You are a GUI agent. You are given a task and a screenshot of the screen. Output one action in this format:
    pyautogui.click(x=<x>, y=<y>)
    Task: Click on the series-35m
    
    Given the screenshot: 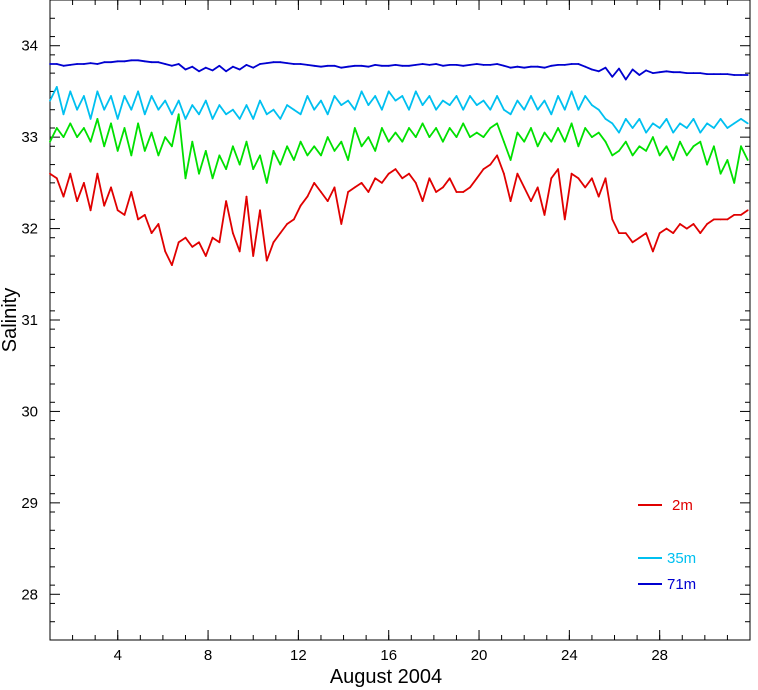 What is the action you would take?
    pyautogui.click(x=399, y=110)
    